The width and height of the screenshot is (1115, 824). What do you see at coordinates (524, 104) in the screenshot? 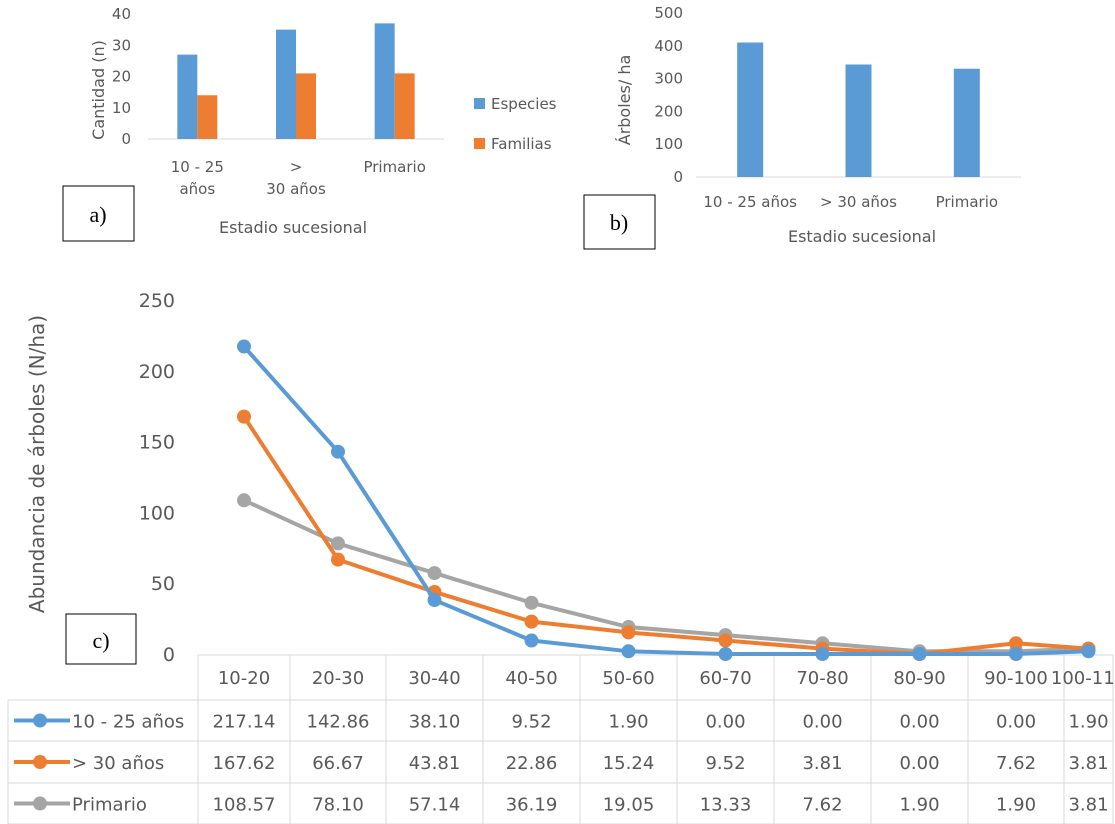
I see `chart-a-legend-label: Especies` at bounding box center [524, 104].